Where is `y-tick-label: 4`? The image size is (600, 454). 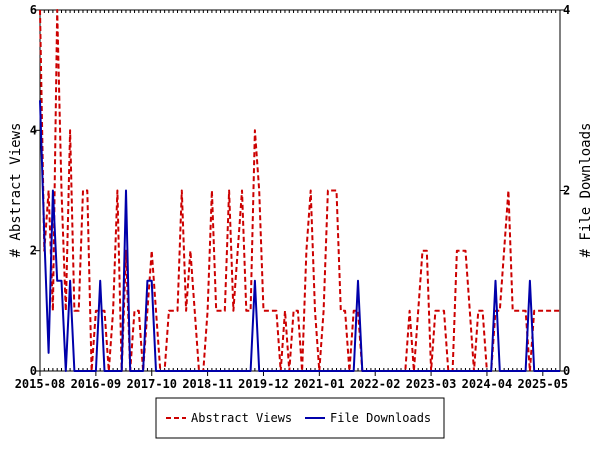 y-tick-label: 4 is located at coordinates (33, 130).